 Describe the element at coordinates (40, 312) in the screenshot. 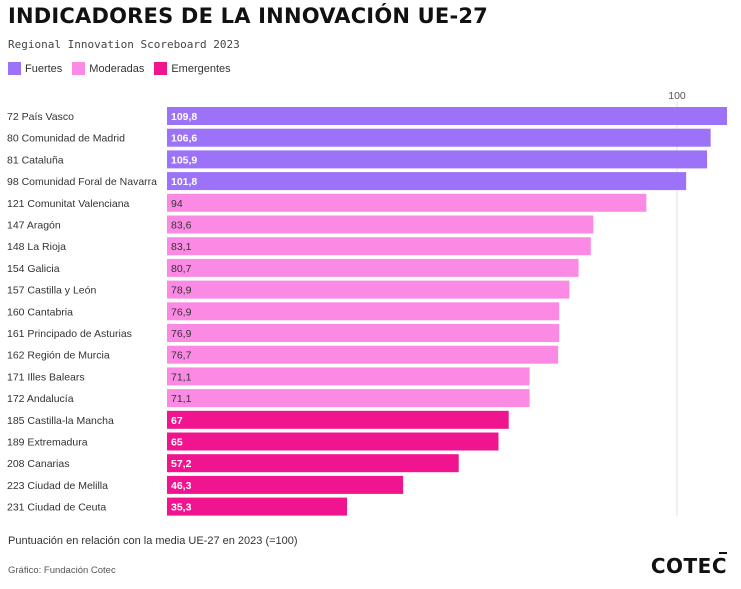

I see `category-label: 160 Cantabria` at that location.